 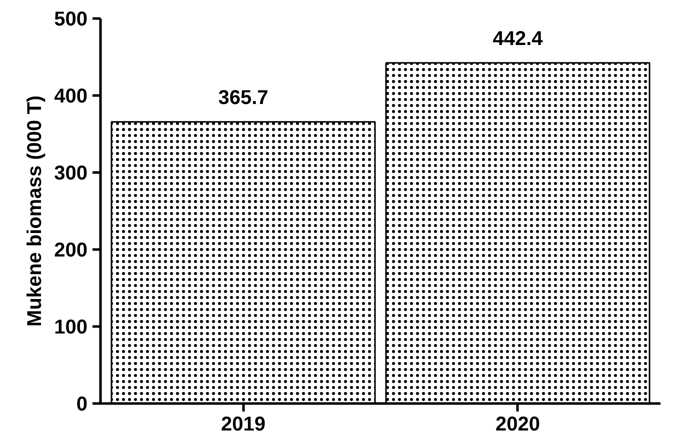 What do you see at coordinates (71, 173) in the screenshot?
I see `y-tick-label: 300` at bounding box center [71, 173].